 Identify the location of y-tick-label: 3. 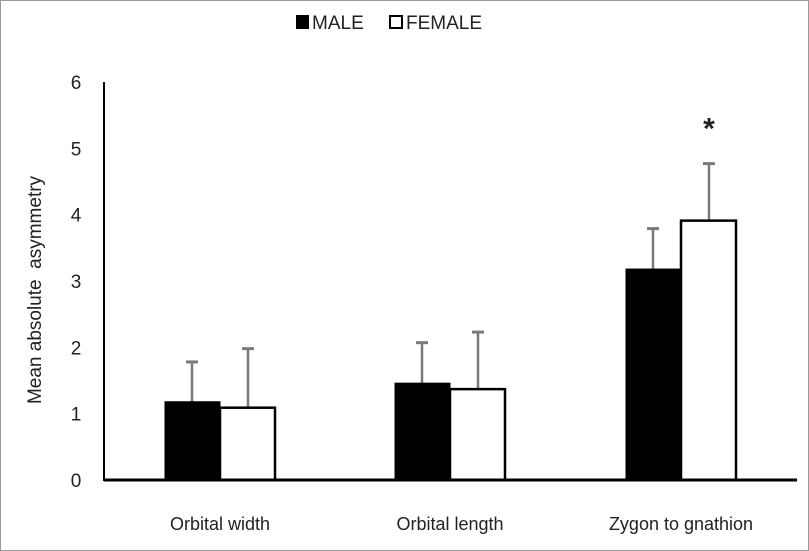
(76, 282).